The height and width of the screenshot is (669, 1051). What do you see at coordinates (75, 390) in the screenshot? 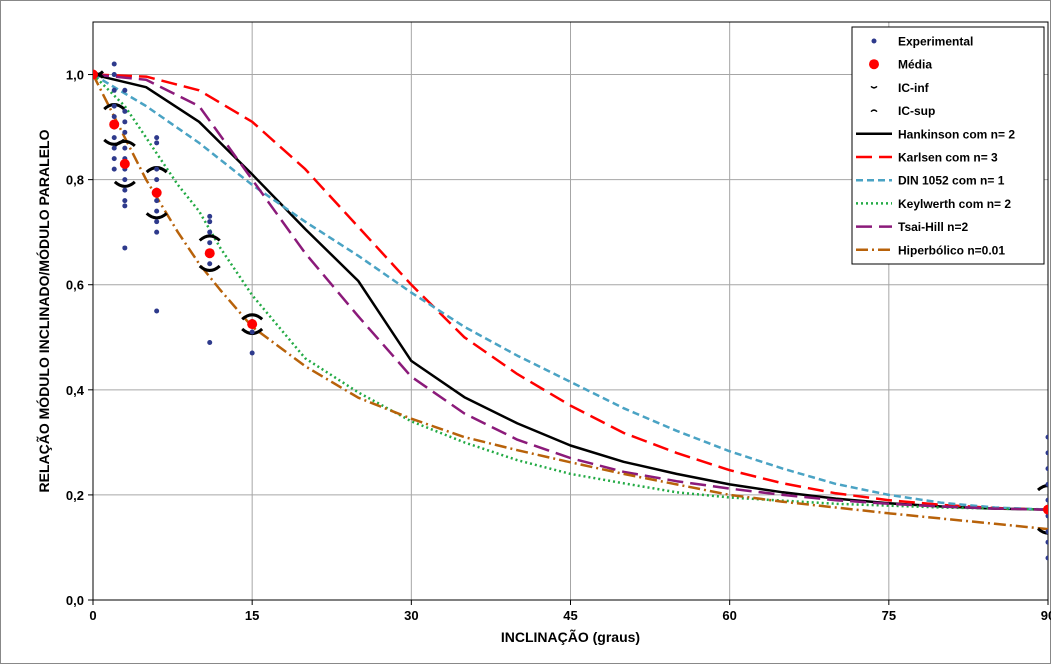
I see `y-tick-label: 0,4` at bounding box center [75, 390].